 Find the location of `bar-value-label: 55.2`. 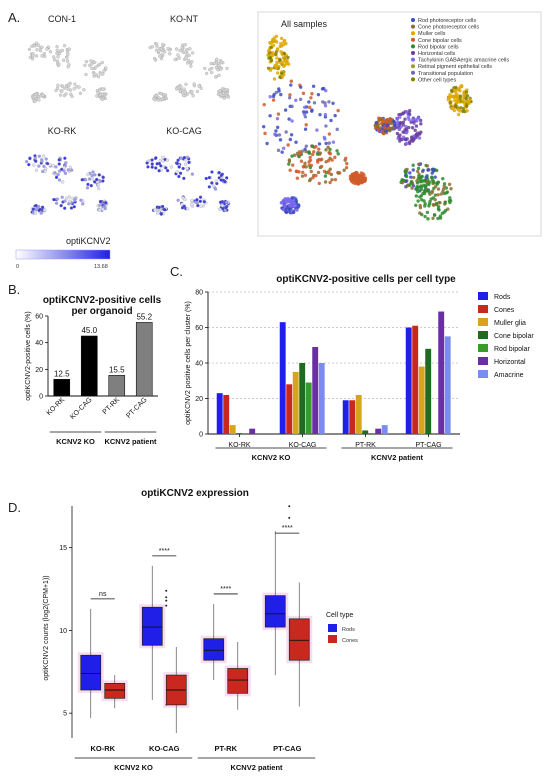

bar-value-label: 55.2 is located at coordinates (144, 316).